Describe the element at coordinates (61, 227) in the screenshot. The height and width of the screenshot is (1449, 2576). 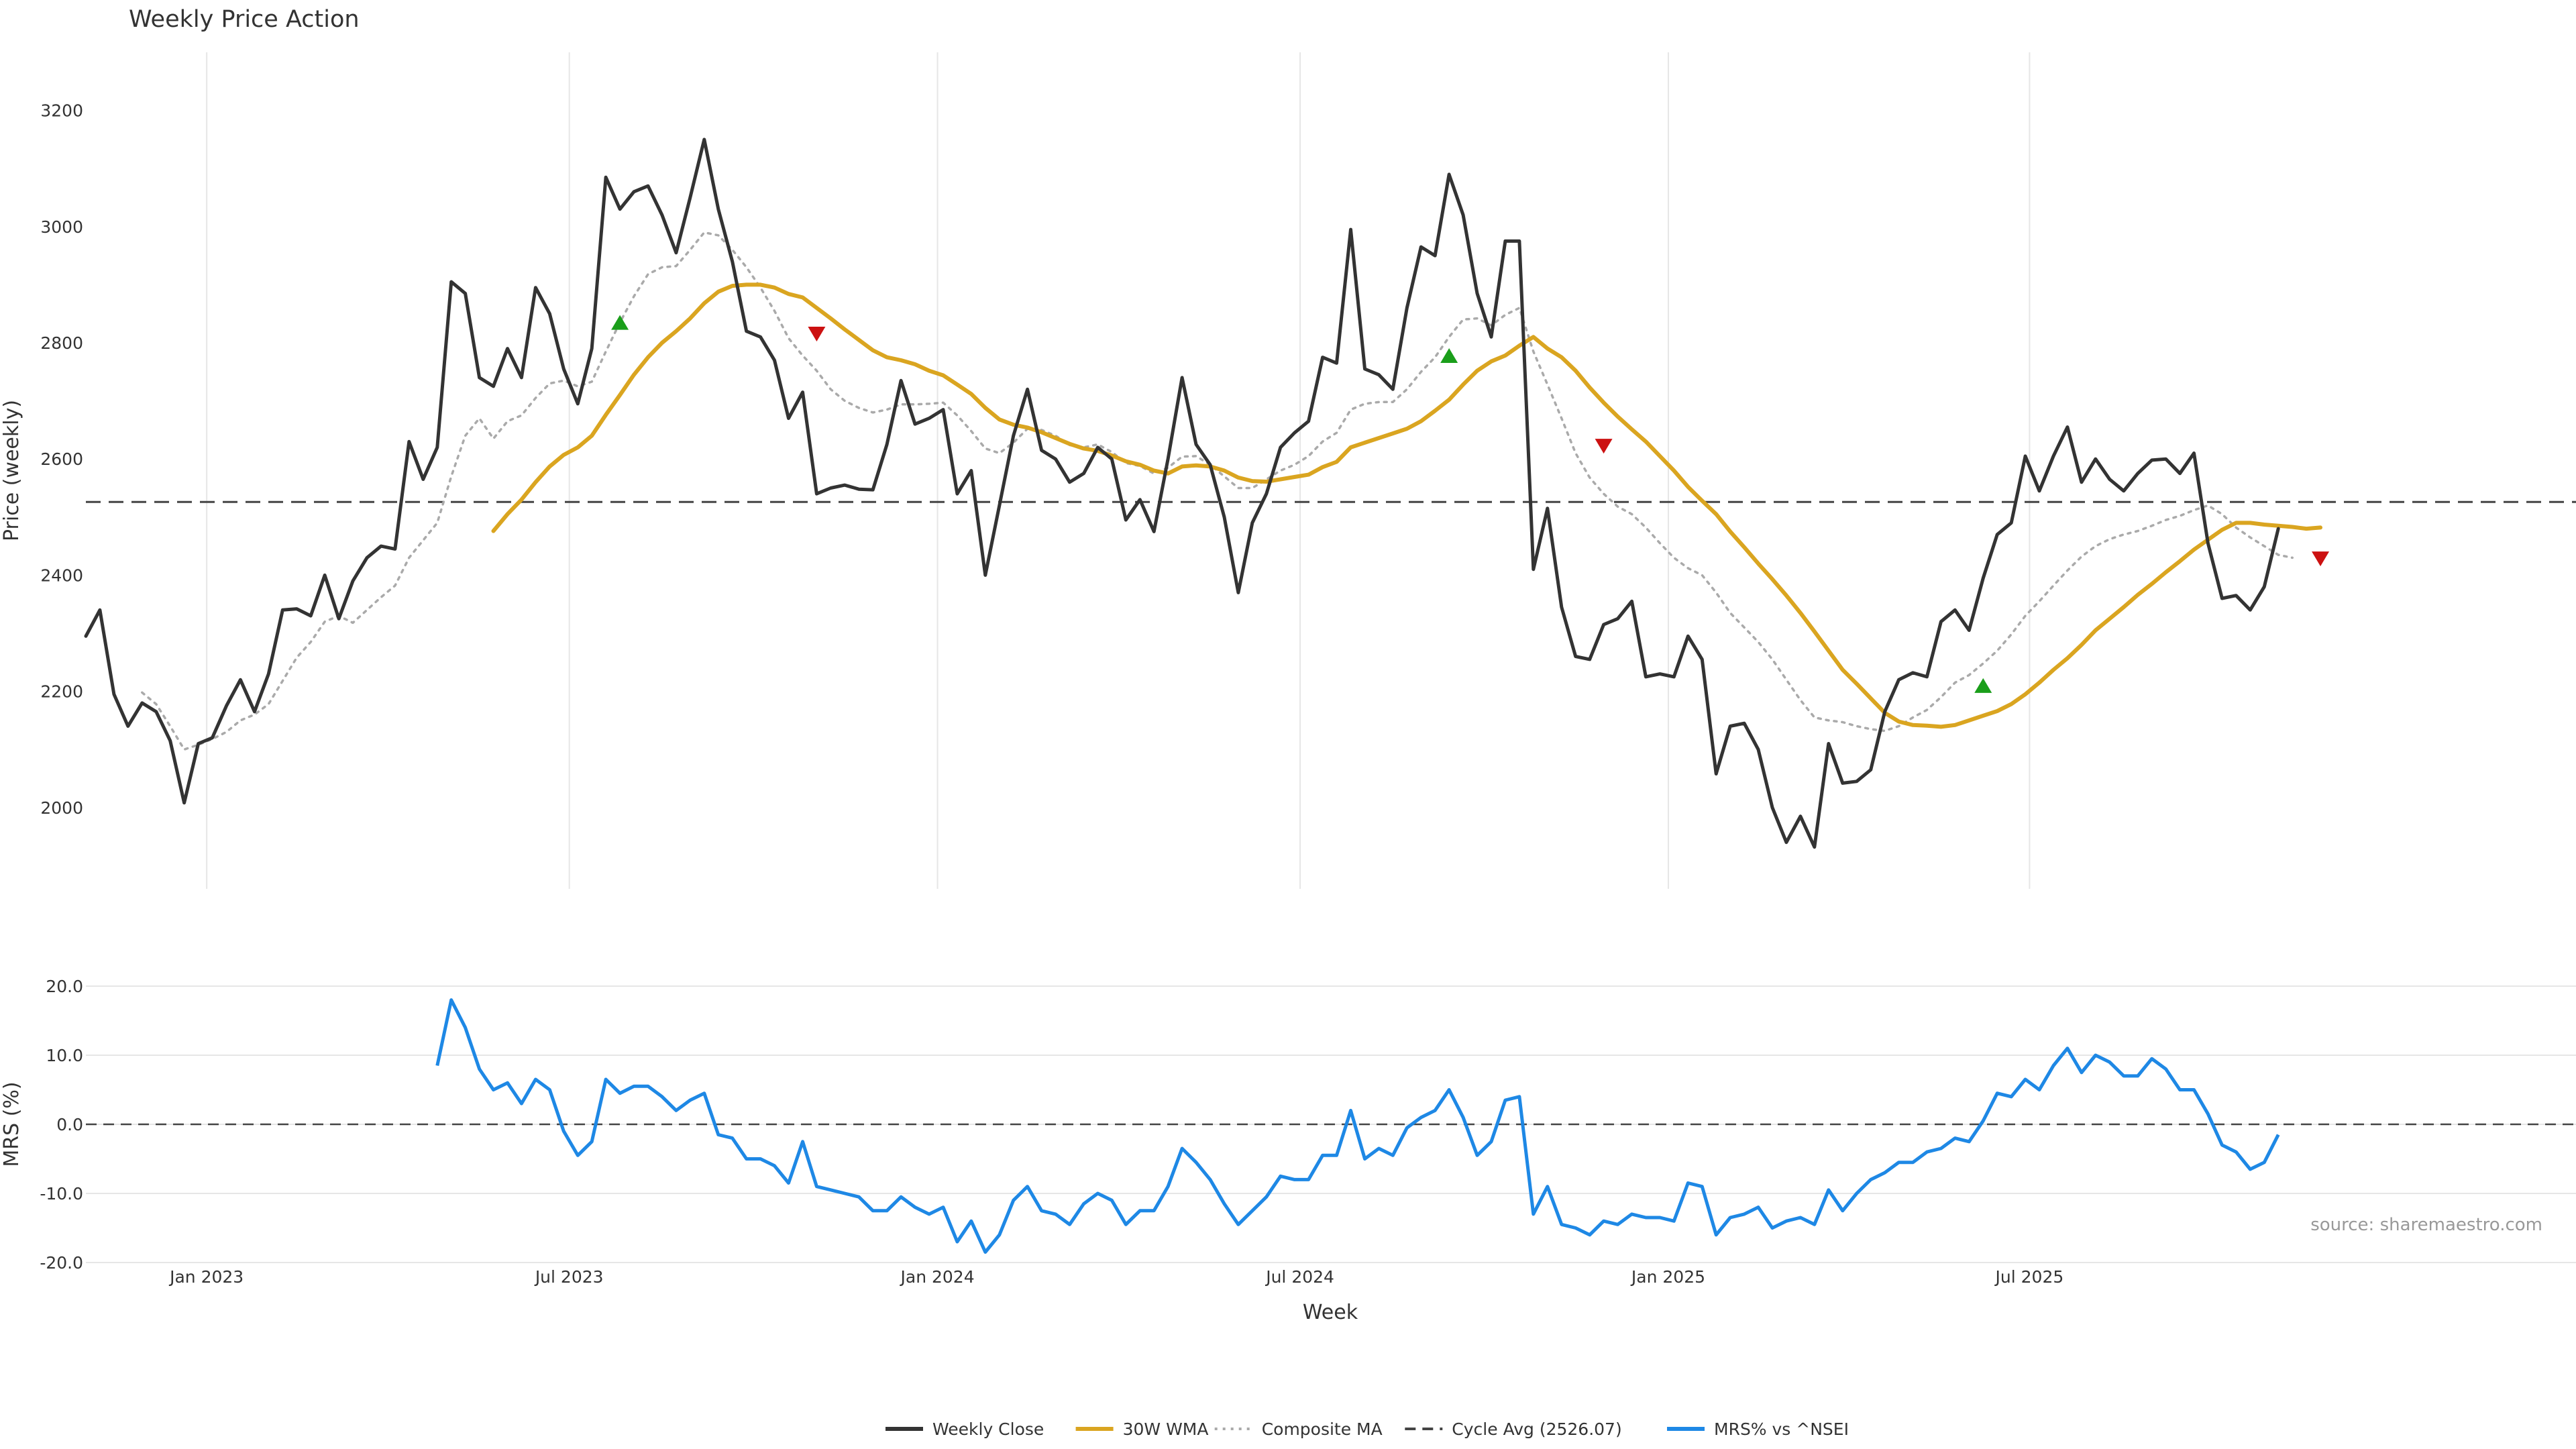
I see `price-y-tick-label: 3000` at that location.